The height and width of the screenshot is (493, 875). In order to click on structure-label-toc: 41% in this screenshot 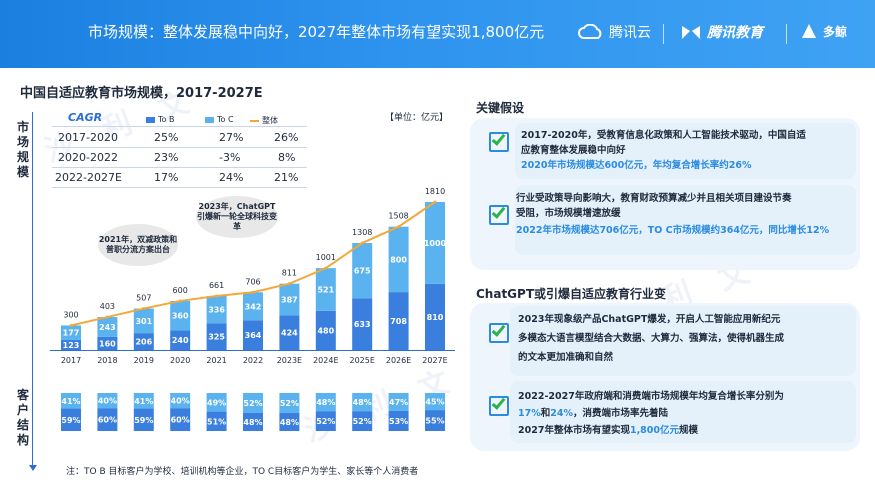, I will do `click(70, 401)`.